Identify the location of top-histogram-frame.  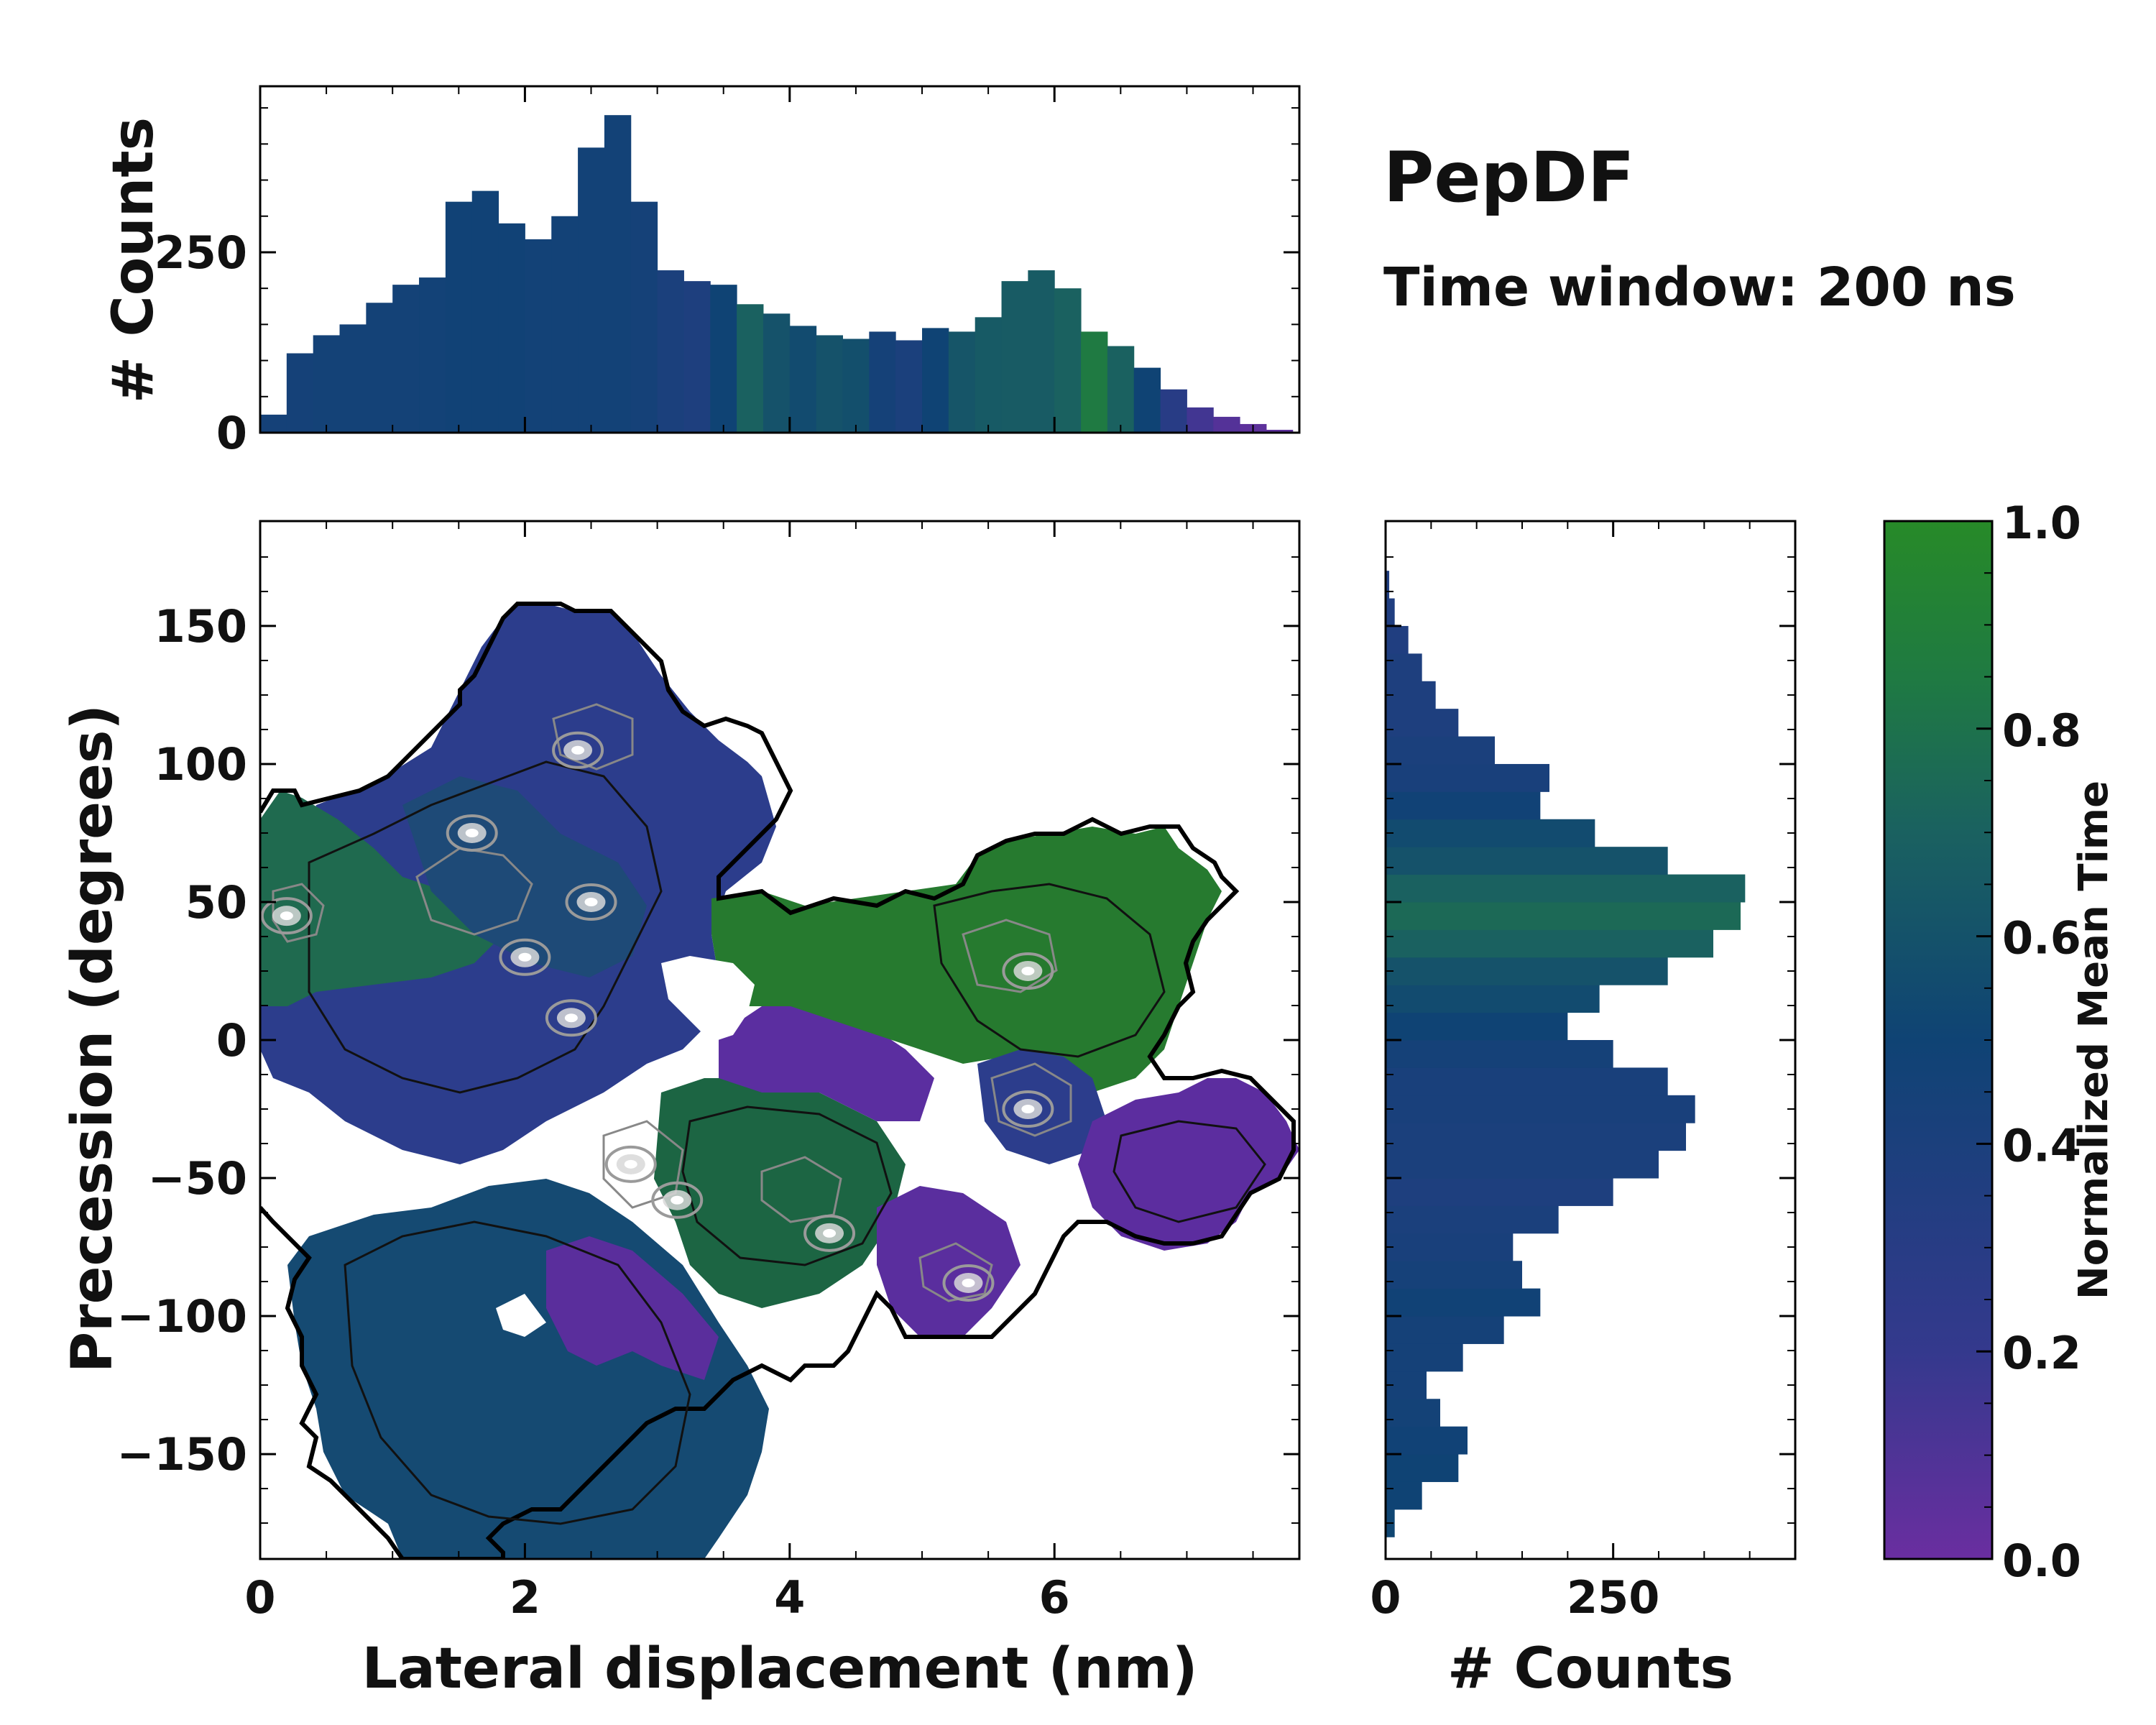
(780, 259).